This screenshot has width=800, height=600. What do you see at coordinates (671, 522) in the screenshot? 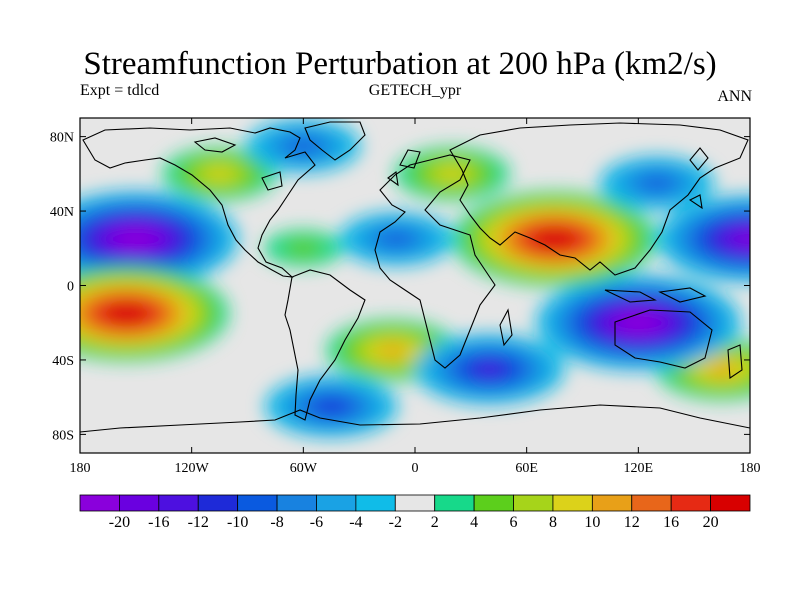
I see `colorbar-label: 16` at bounding box center [671, 522].